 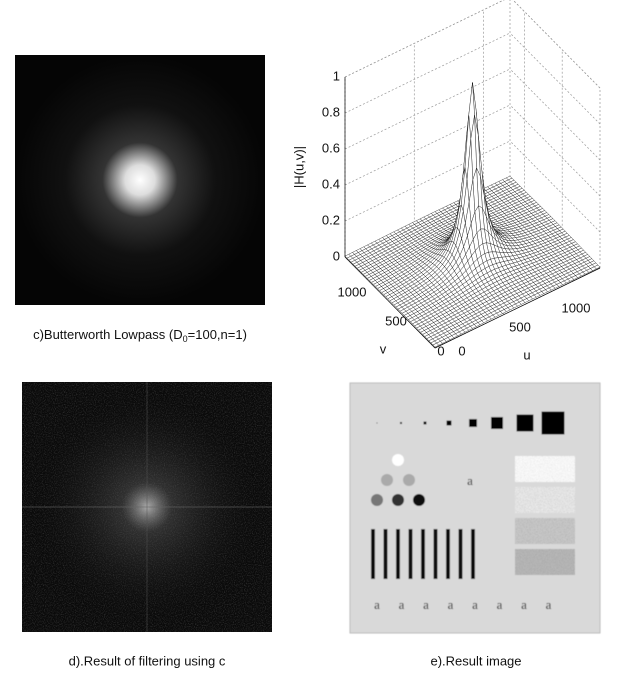 I want to click on z-tick-label: 0, so click(x=336, y=255).